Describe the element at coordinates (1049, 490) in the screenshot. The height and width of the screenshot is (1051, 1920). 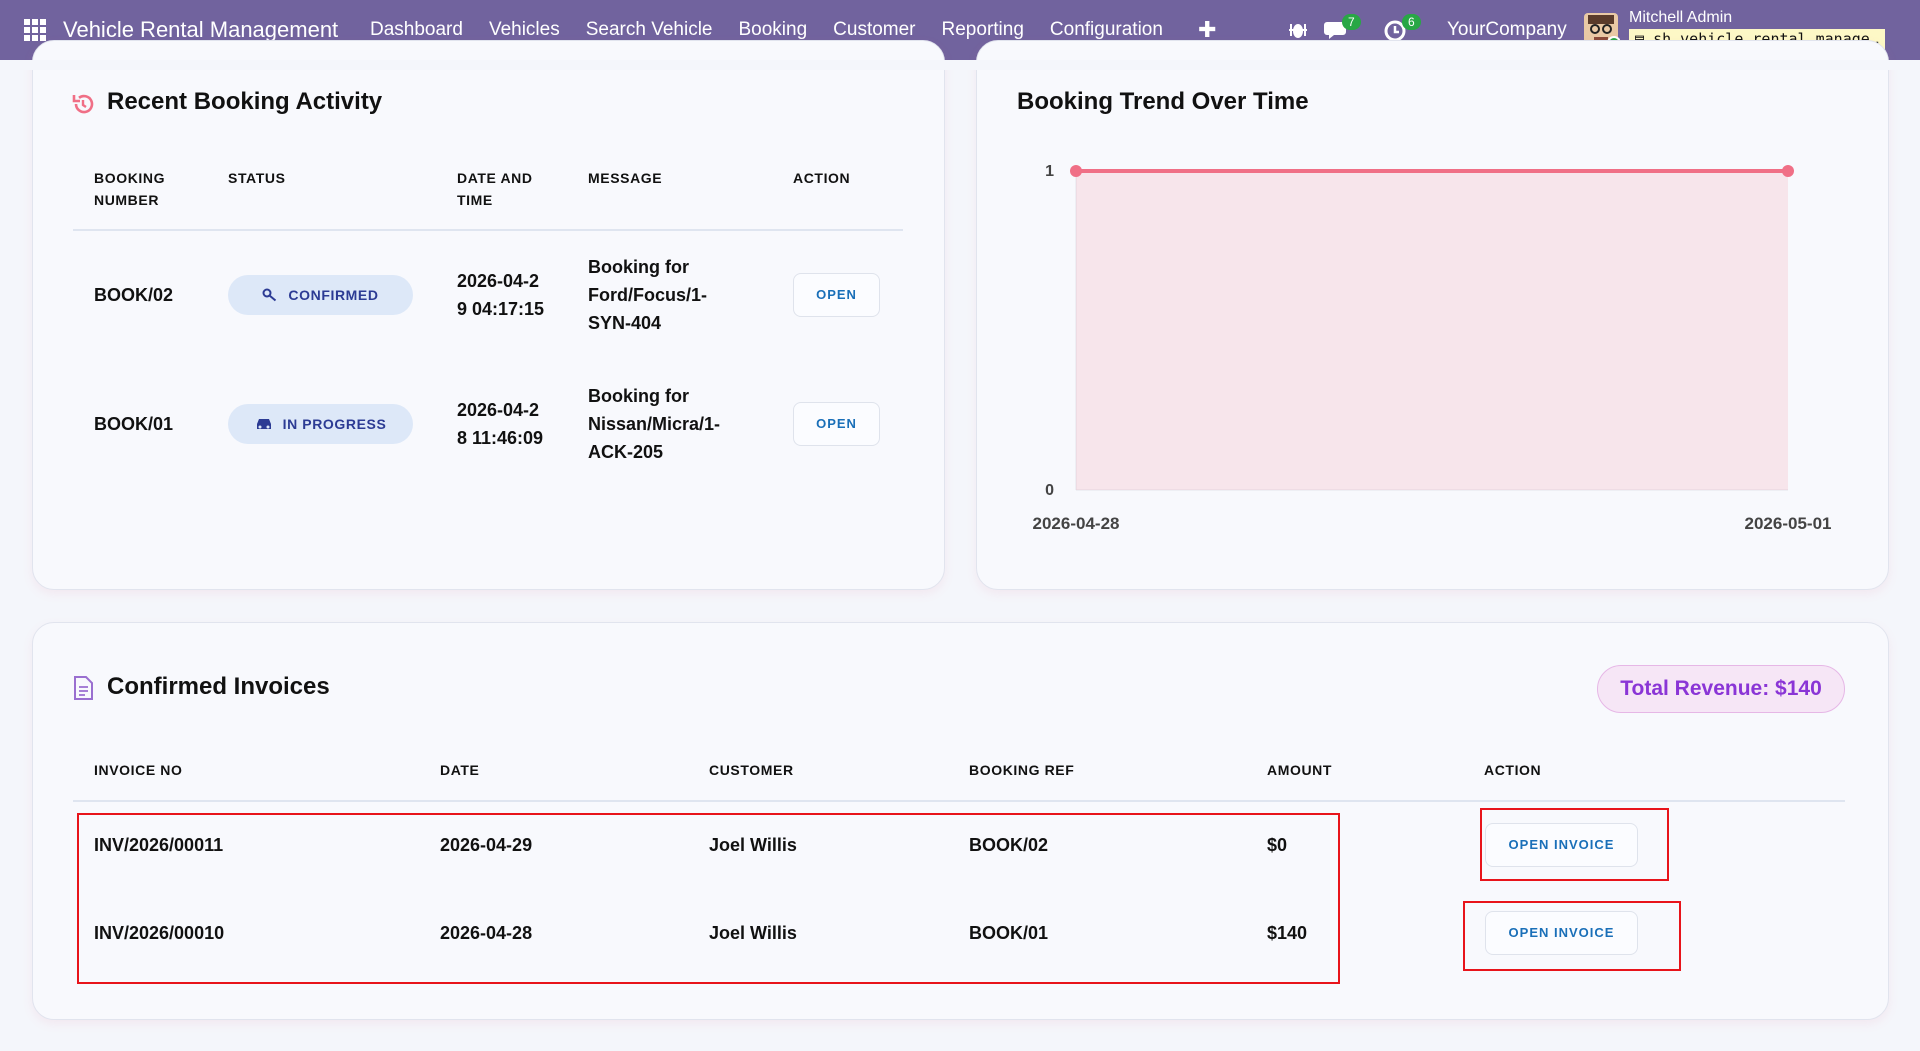
I see `y-tick-label: 0` at that location.